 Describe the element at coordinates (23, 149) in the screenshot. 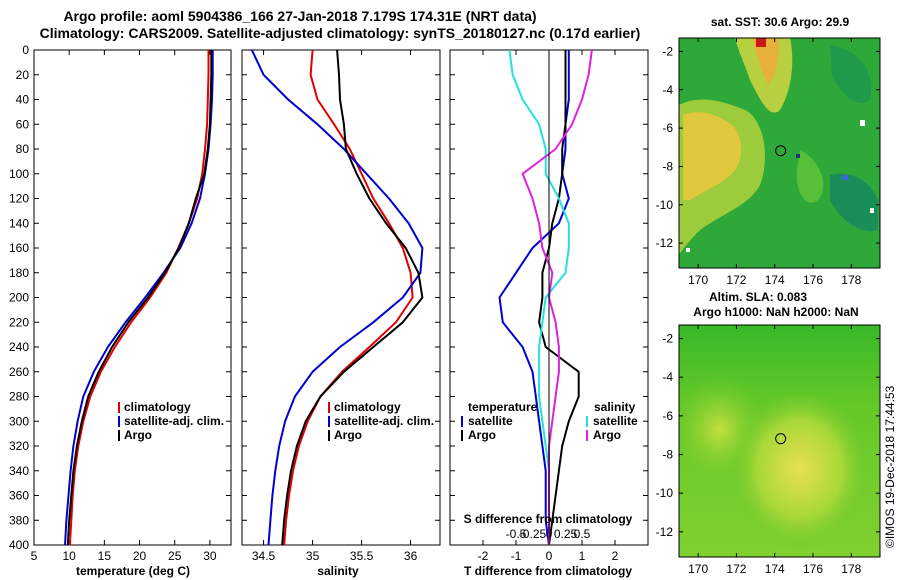

I see `depth-tick-label: 80` at that location.